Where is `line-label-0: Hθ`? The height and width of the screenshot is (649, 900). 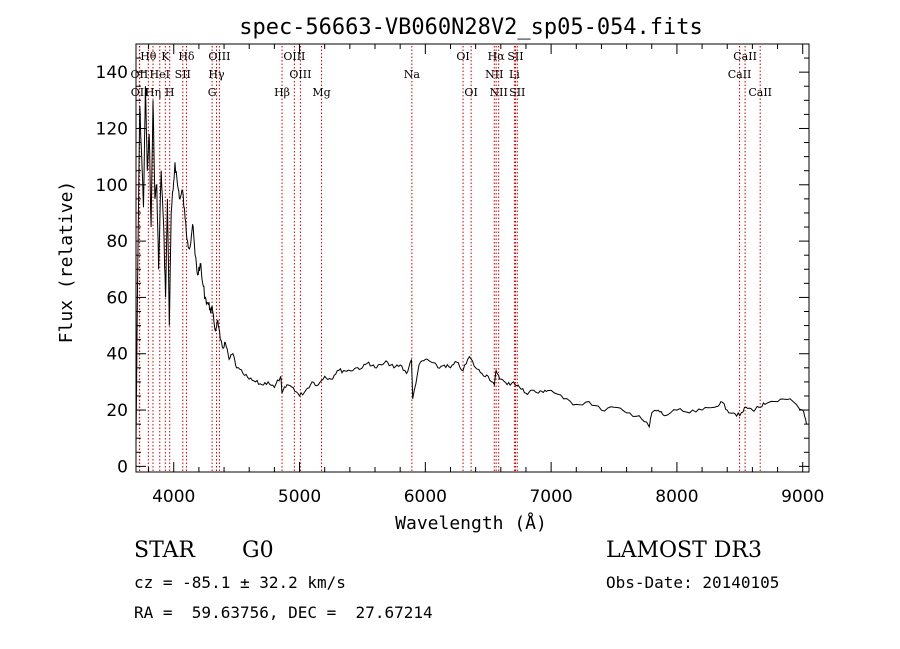
line-label-0: Hθ is located at coordinates (148, 56).